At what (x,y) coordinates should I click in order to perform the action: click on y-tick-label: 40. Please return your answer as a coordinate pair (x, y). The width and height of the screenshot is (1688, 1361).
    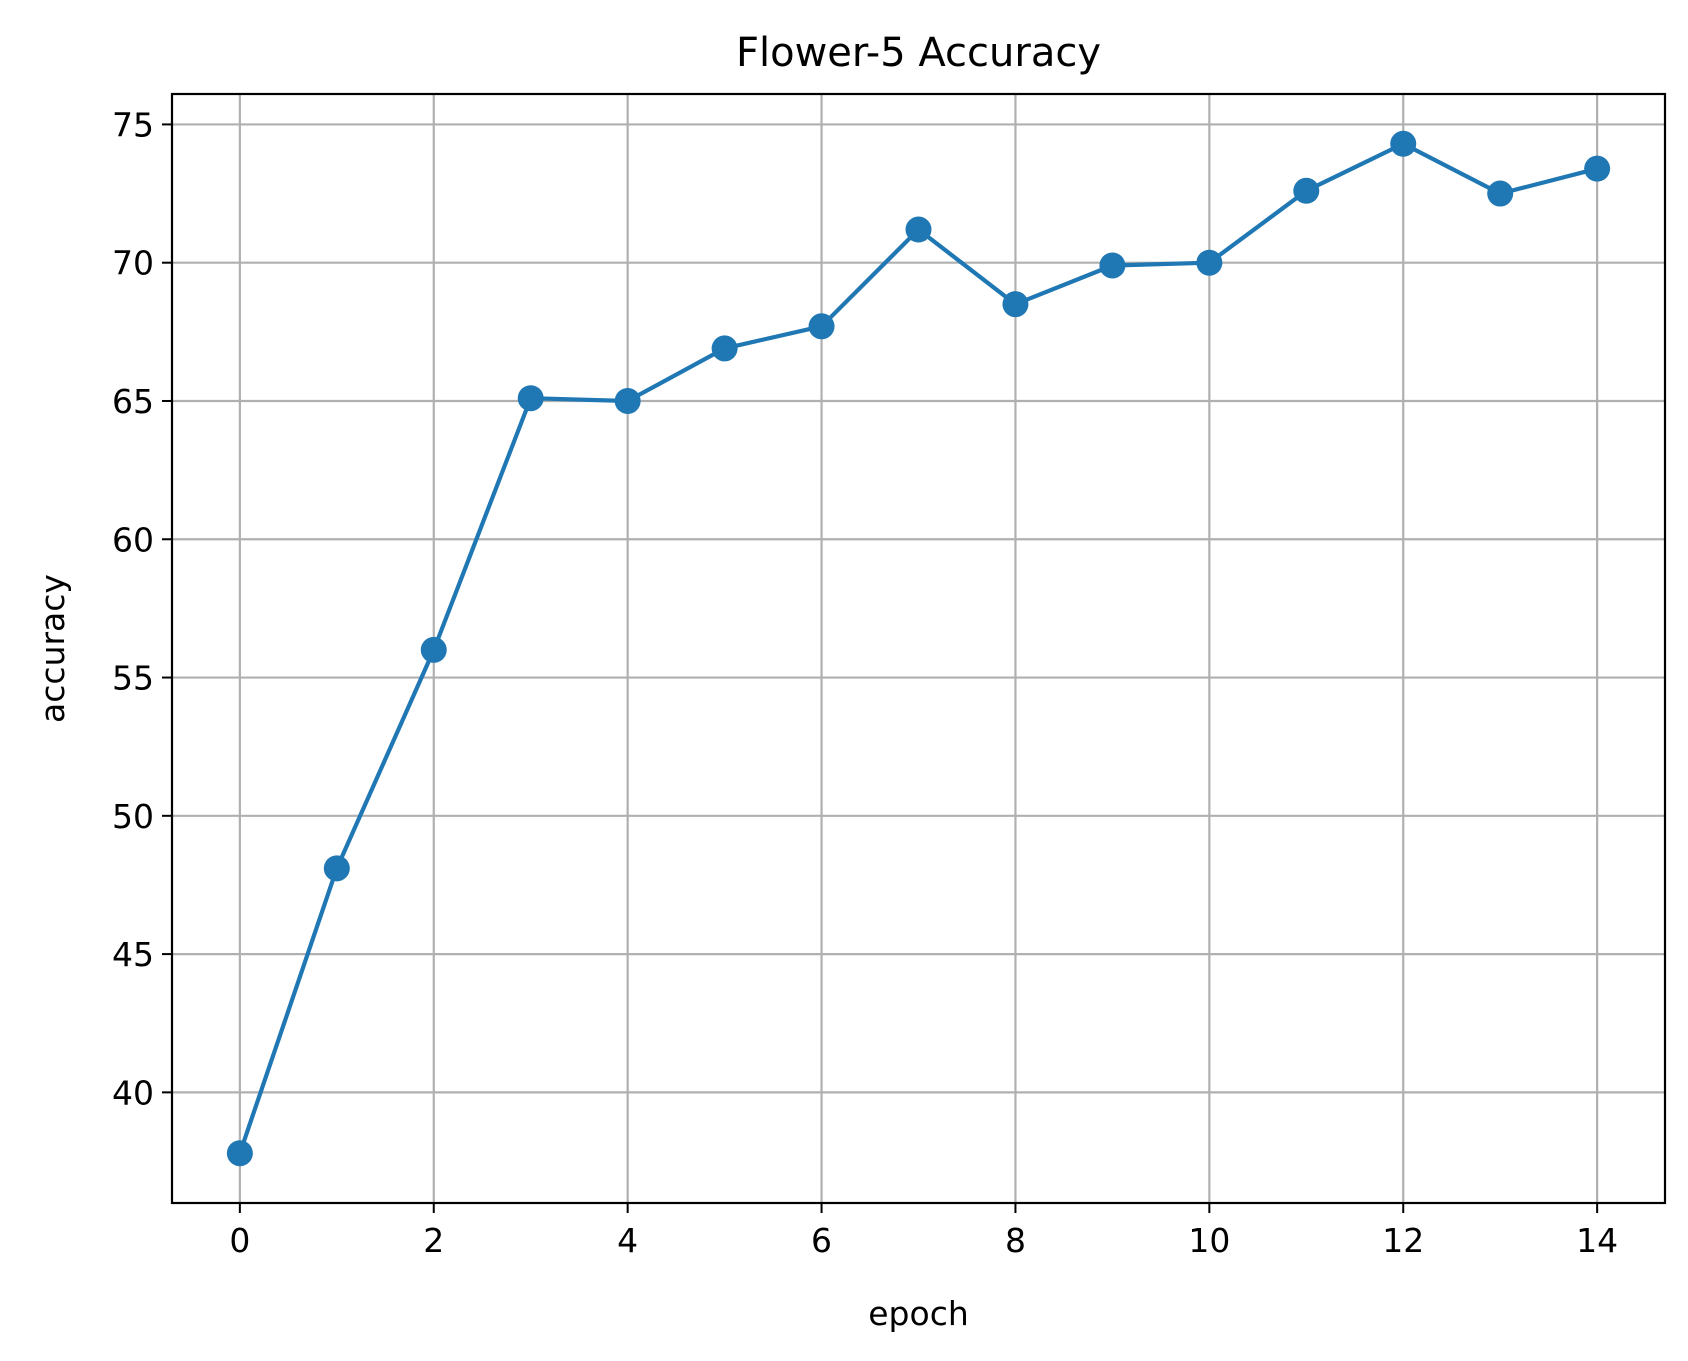
    Looking at the image, I should click on (133, 1092).